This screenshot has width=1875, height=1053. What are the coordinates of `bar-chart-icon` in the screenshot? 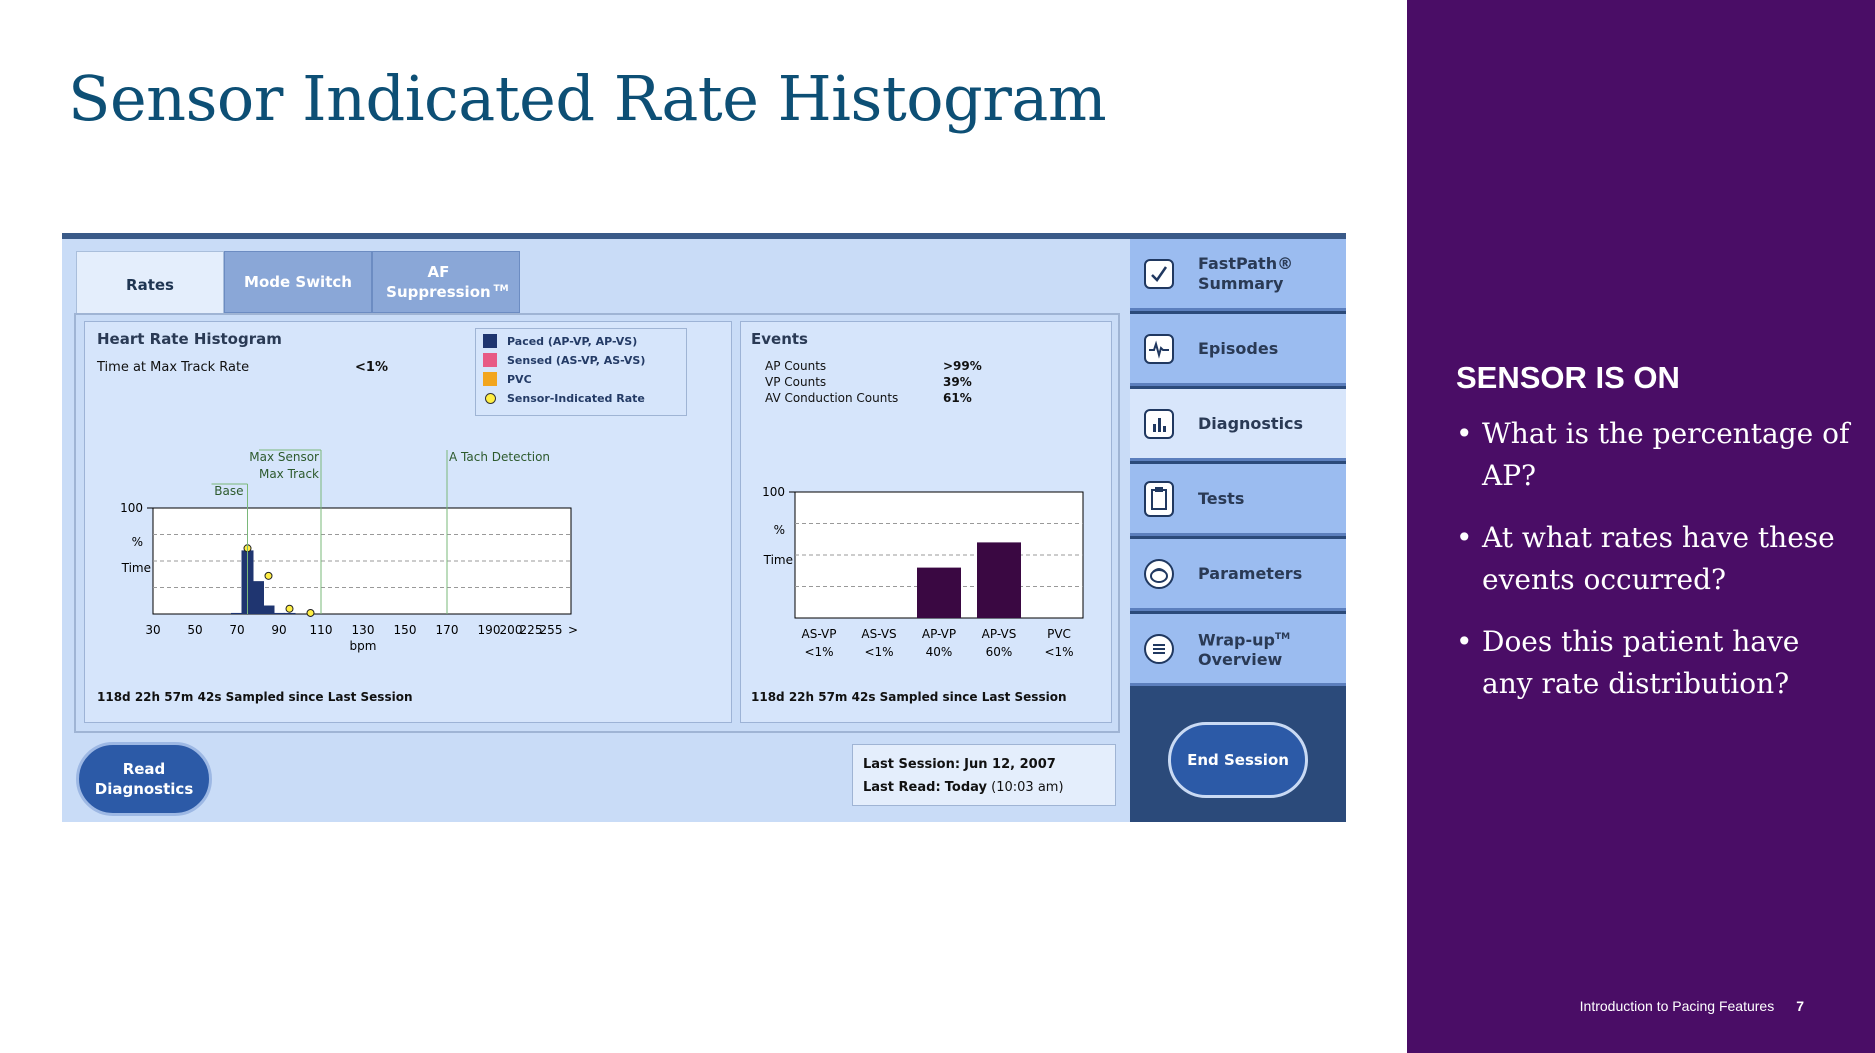 It's located at (1159, 423).